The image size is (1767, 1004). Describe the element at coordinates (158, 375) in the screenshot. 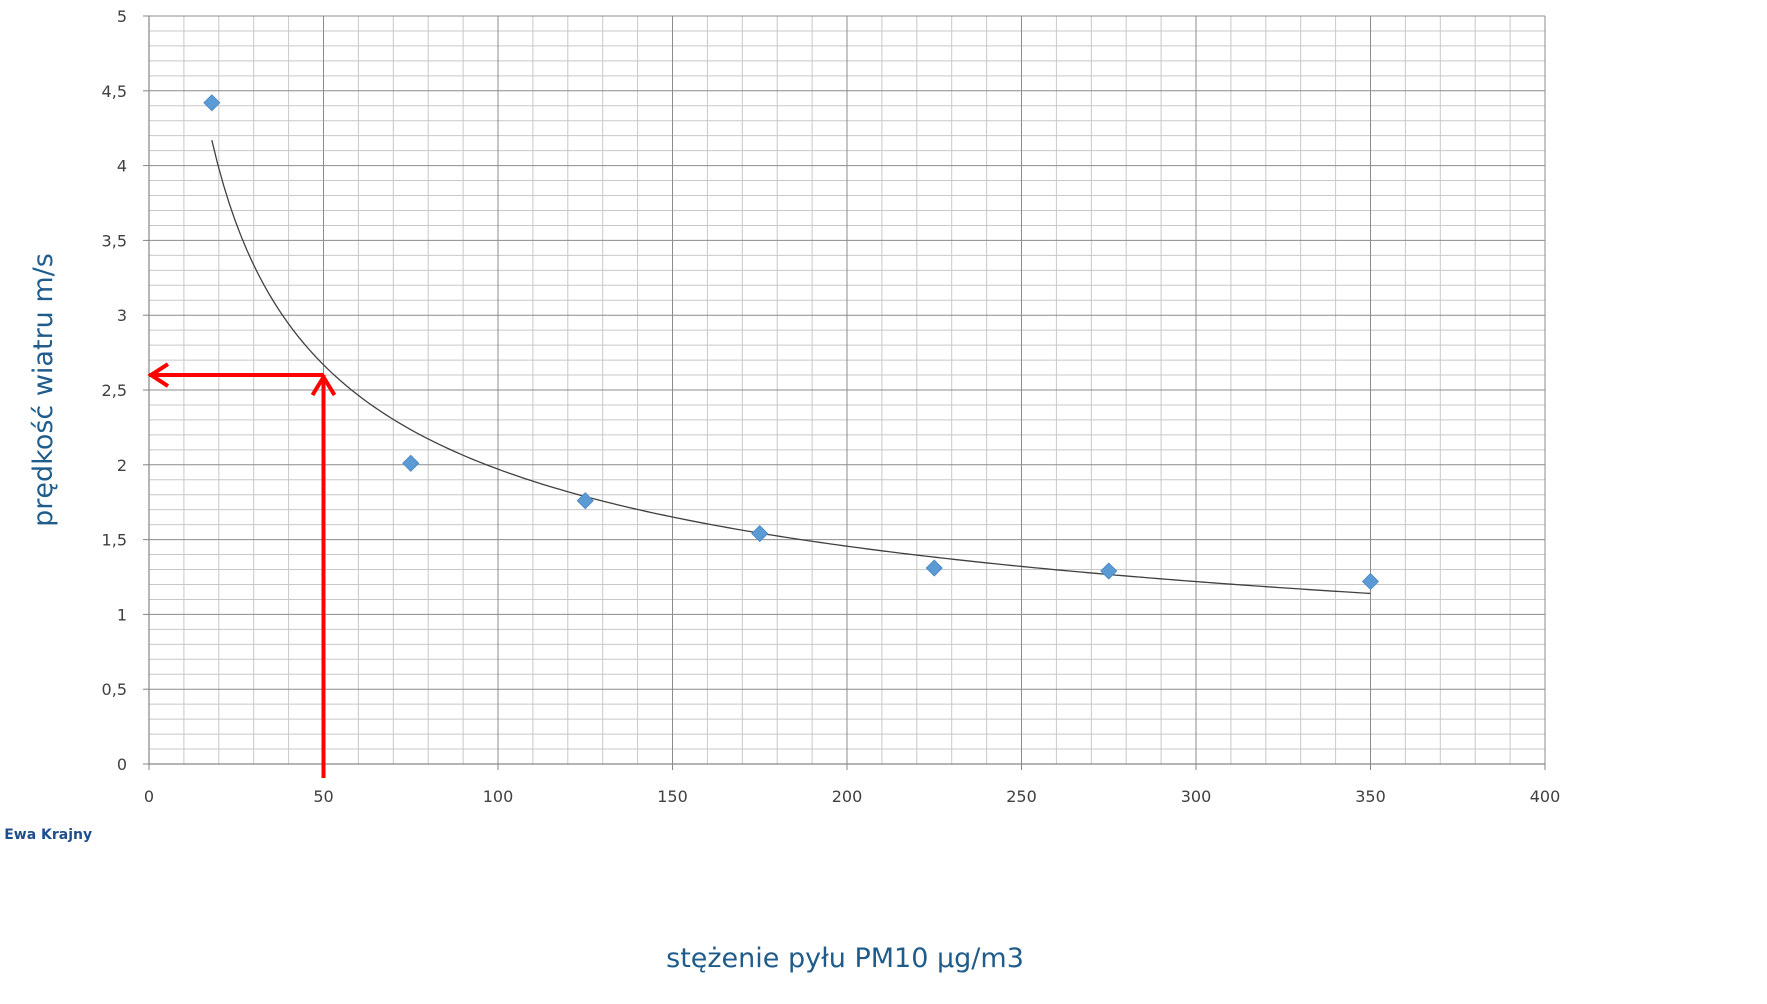

I see `arrow-left-head` at that location.